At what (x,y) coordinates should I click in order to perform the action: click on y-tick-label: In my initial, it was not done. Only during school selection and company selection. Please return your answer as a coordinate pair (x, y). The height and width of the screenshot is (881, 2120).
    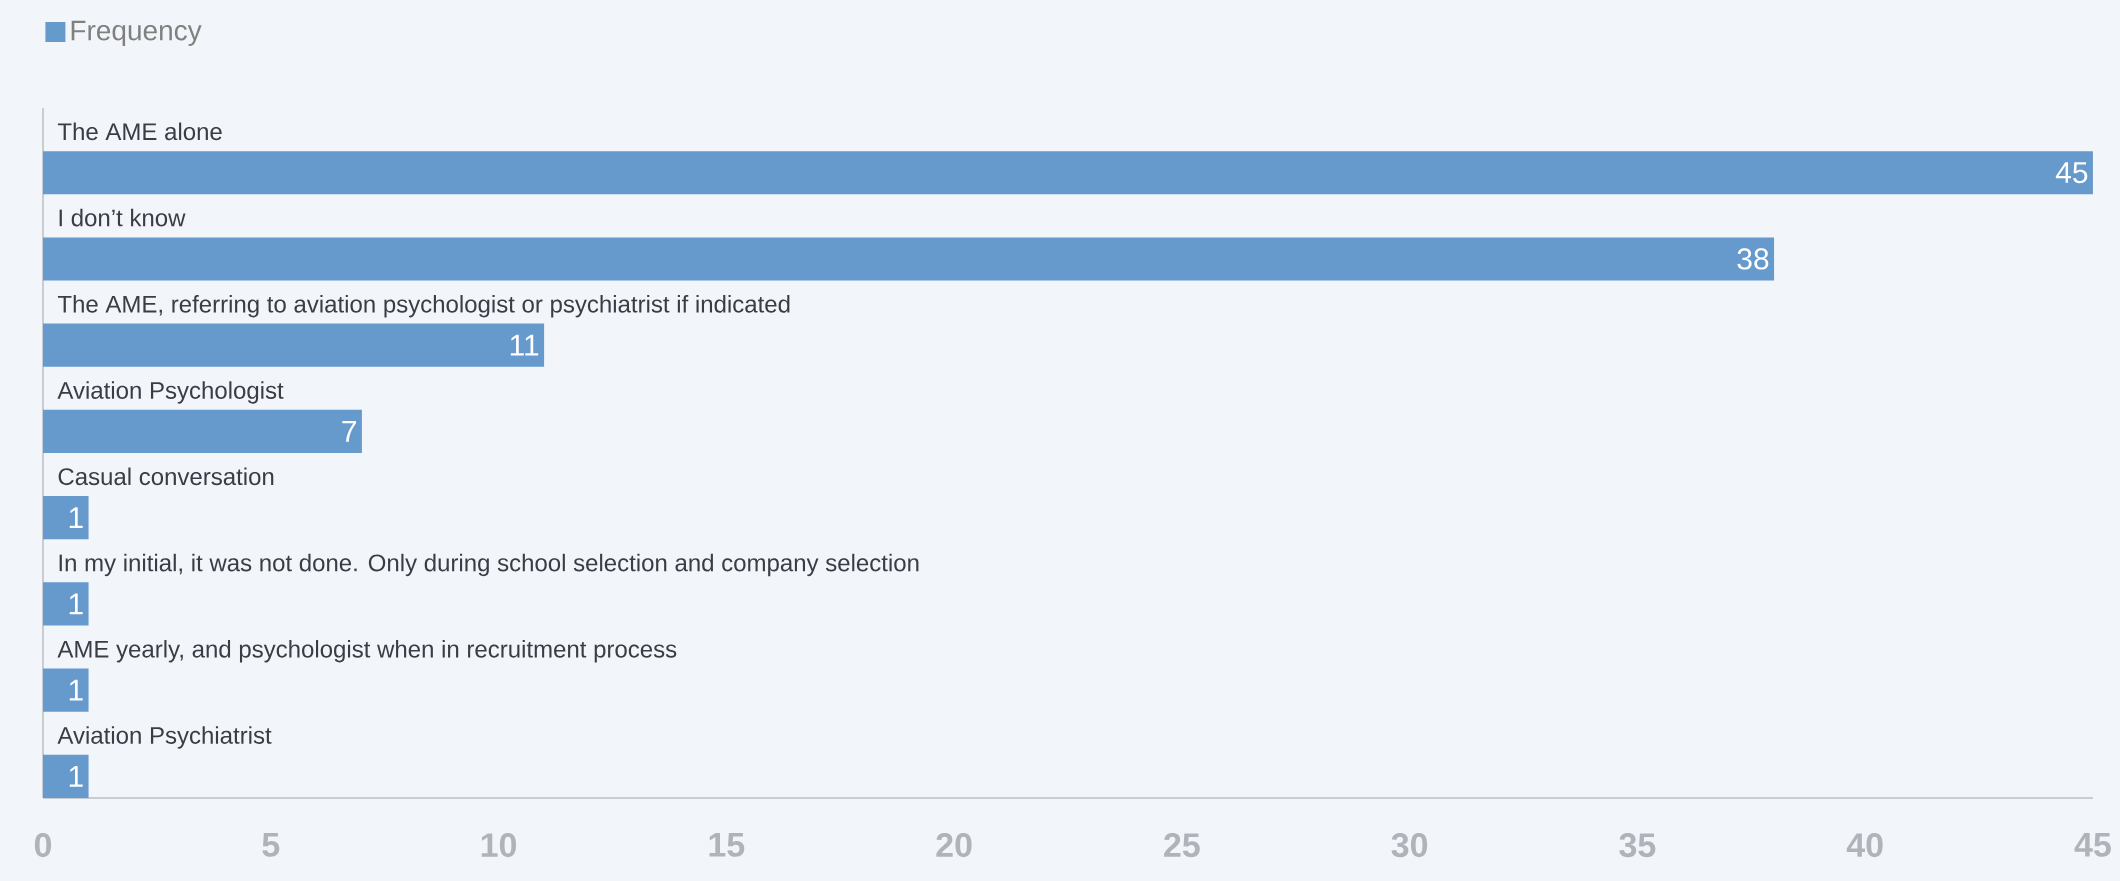
    Looking at the image, I should click on (489, 565).